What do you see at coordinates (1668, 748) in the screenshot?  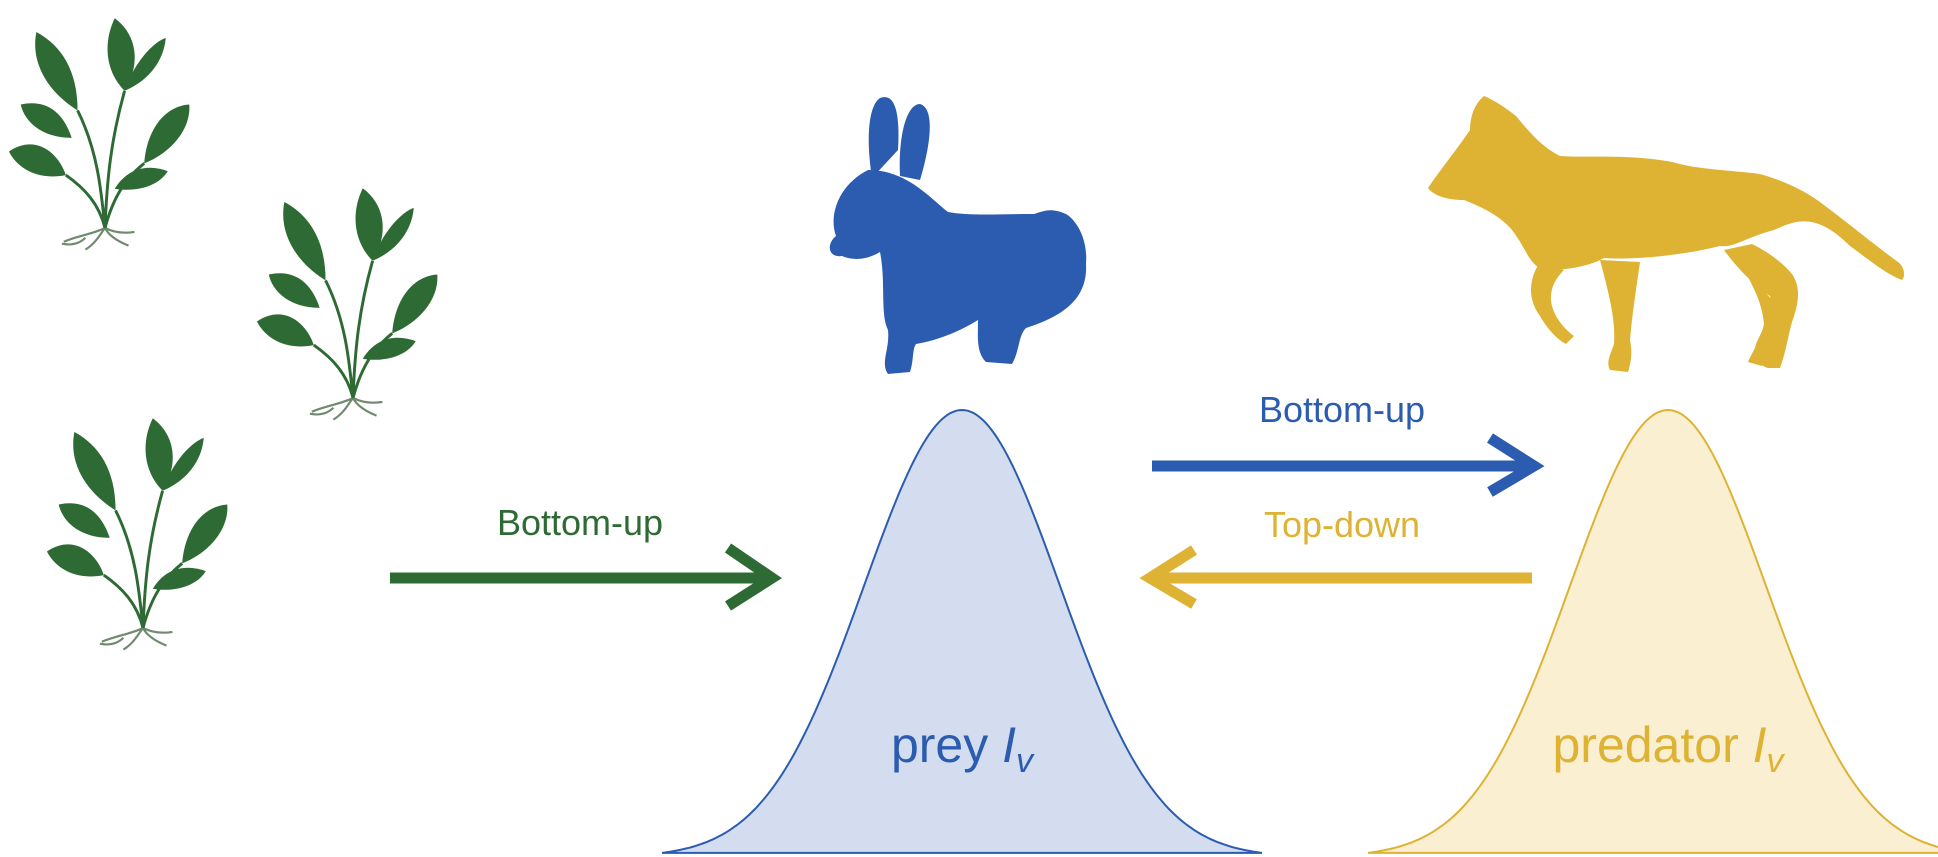 I see `predator-distribution-label: predator Iv` at bounding box center [1668, 748].